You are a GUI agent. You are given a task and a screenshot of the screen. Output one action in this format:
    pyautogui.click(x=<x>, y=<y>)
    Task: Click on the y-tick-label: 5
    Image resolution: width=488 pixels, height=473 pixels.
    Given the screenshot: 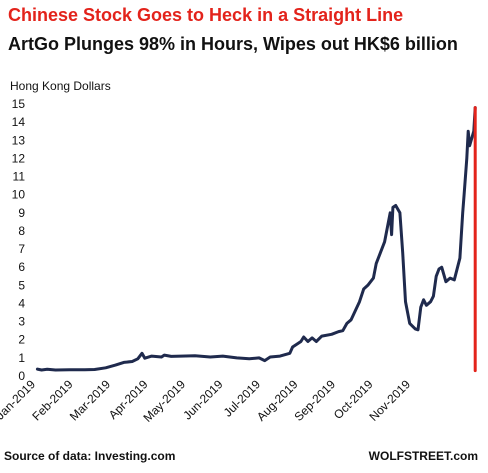 What is the action you would take?
    pyautogui.click(x=21, y=285)
    